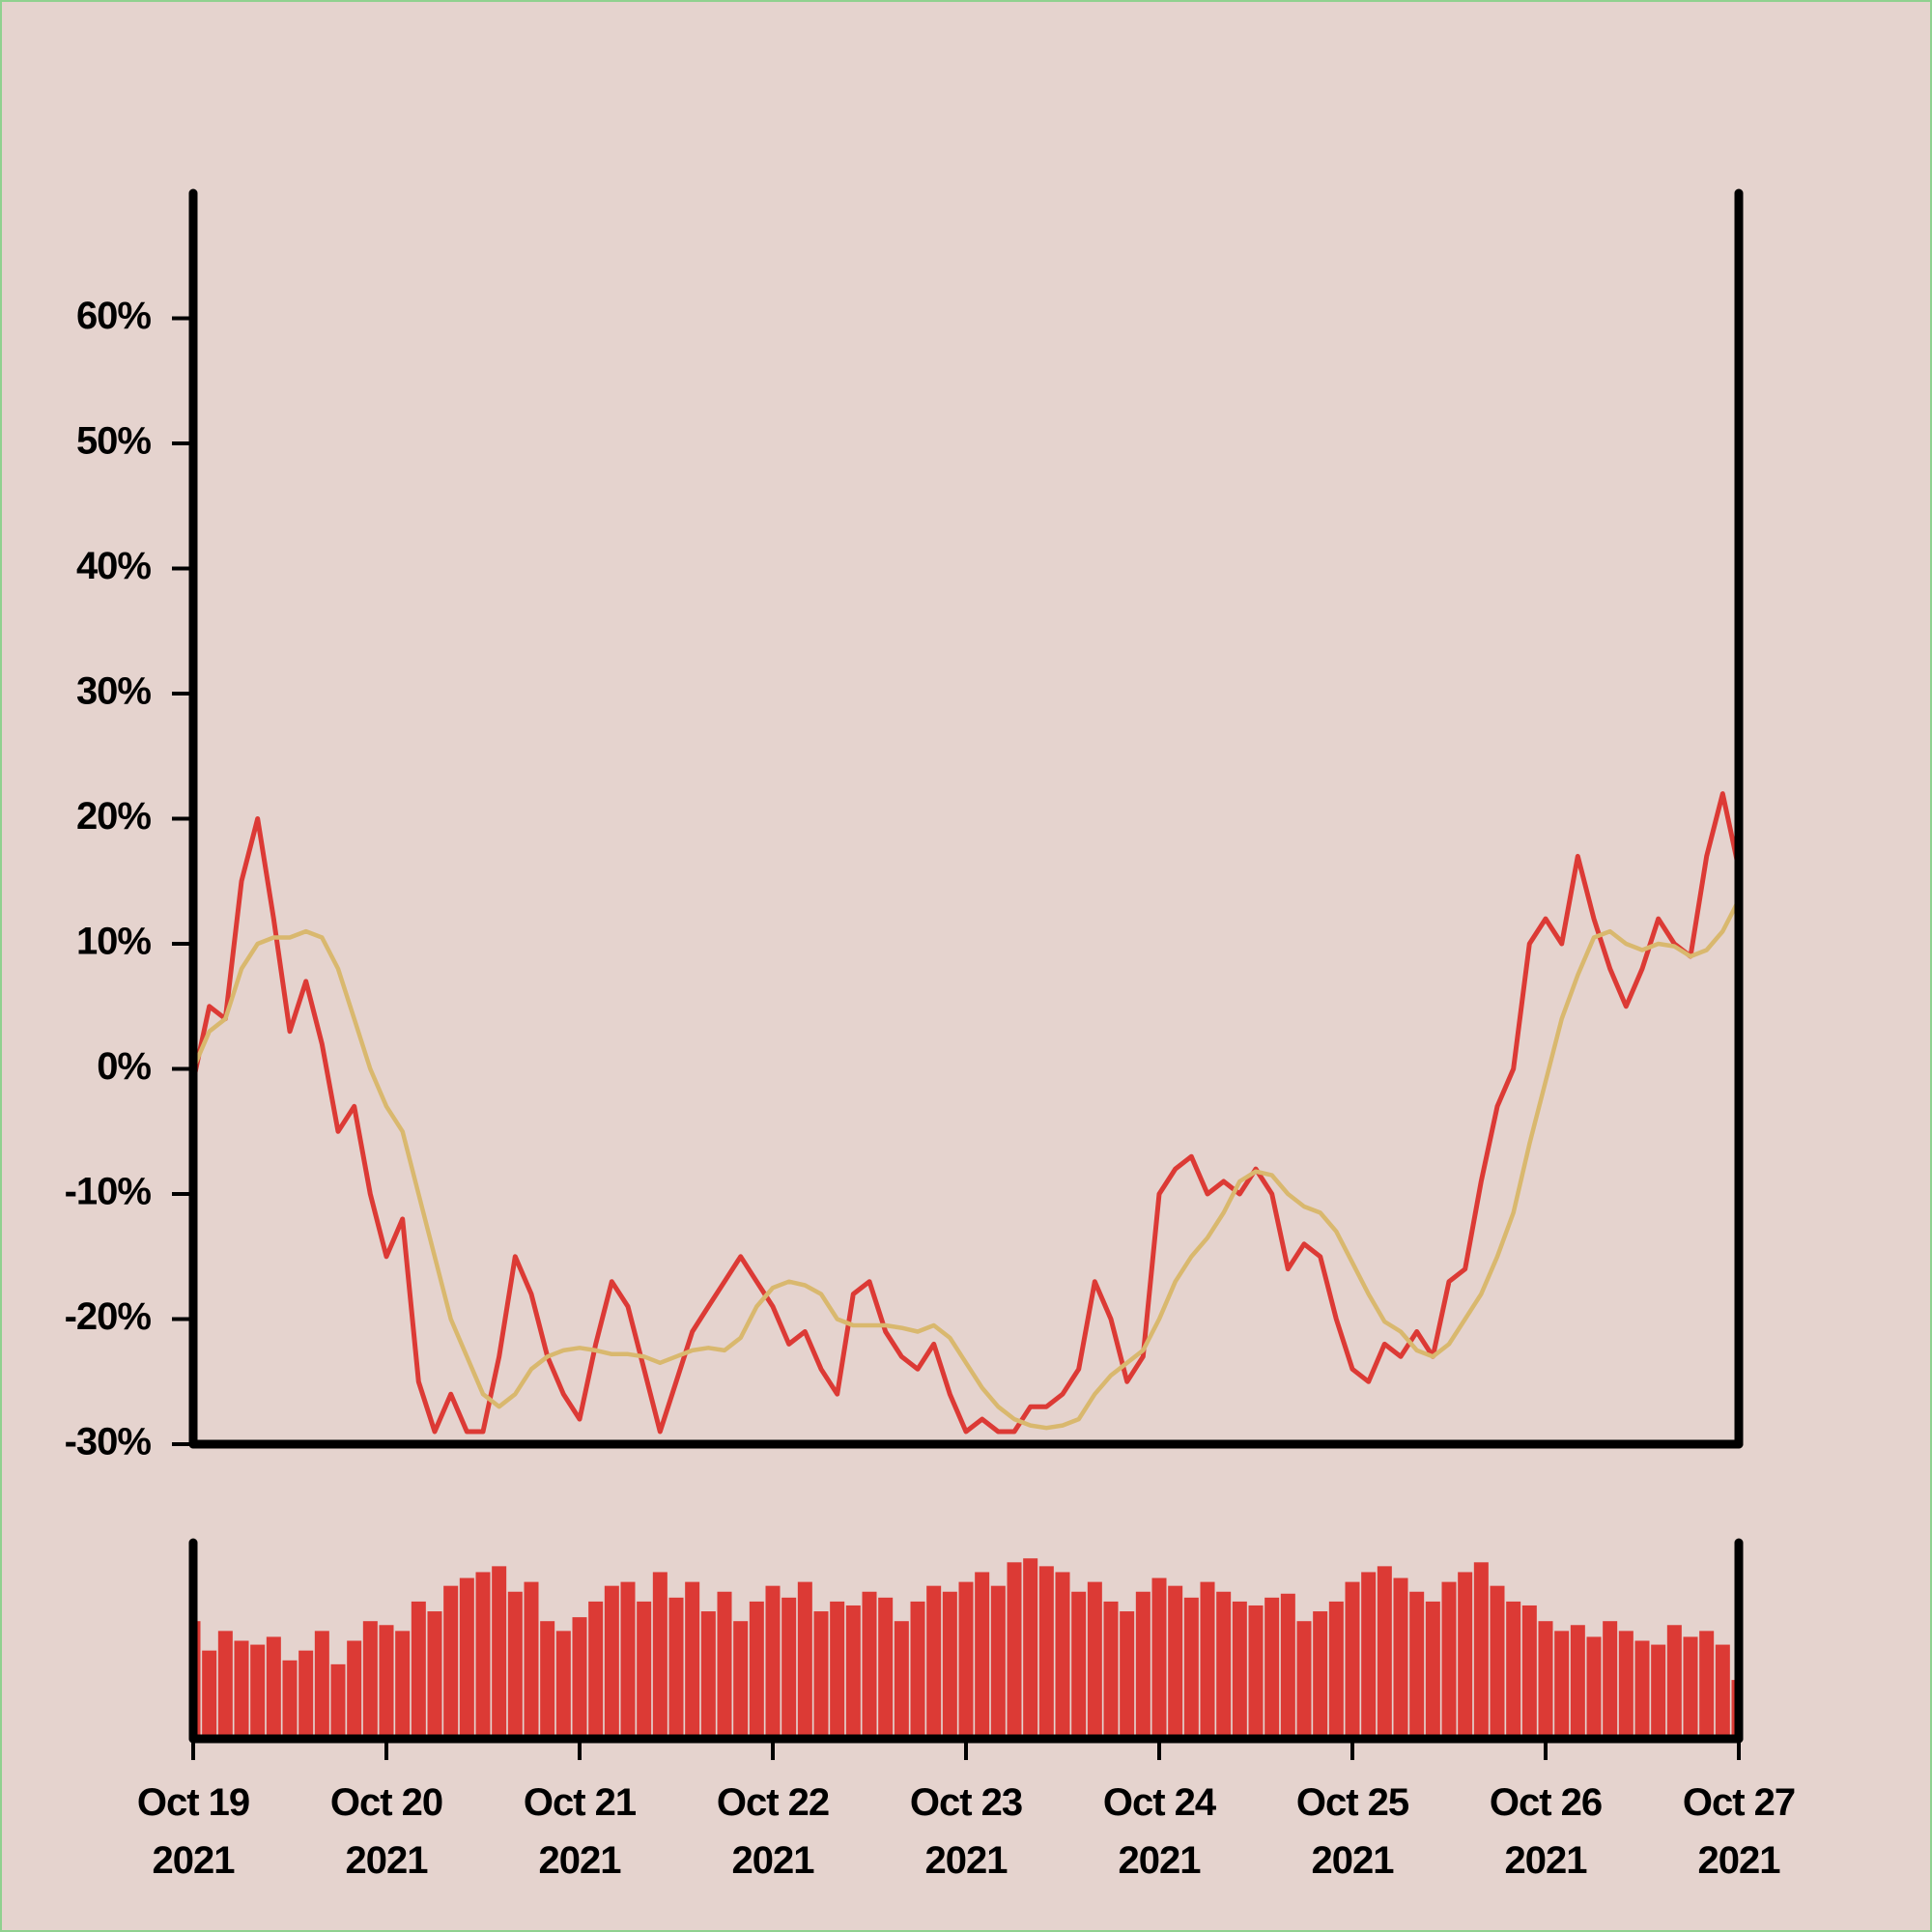 The height and width of the screenshot is (1932, 1932). Describe the element at coordinates (580, 1831) in the screenshot. I see `x-tick-label: Oct 21 2021` at that location.